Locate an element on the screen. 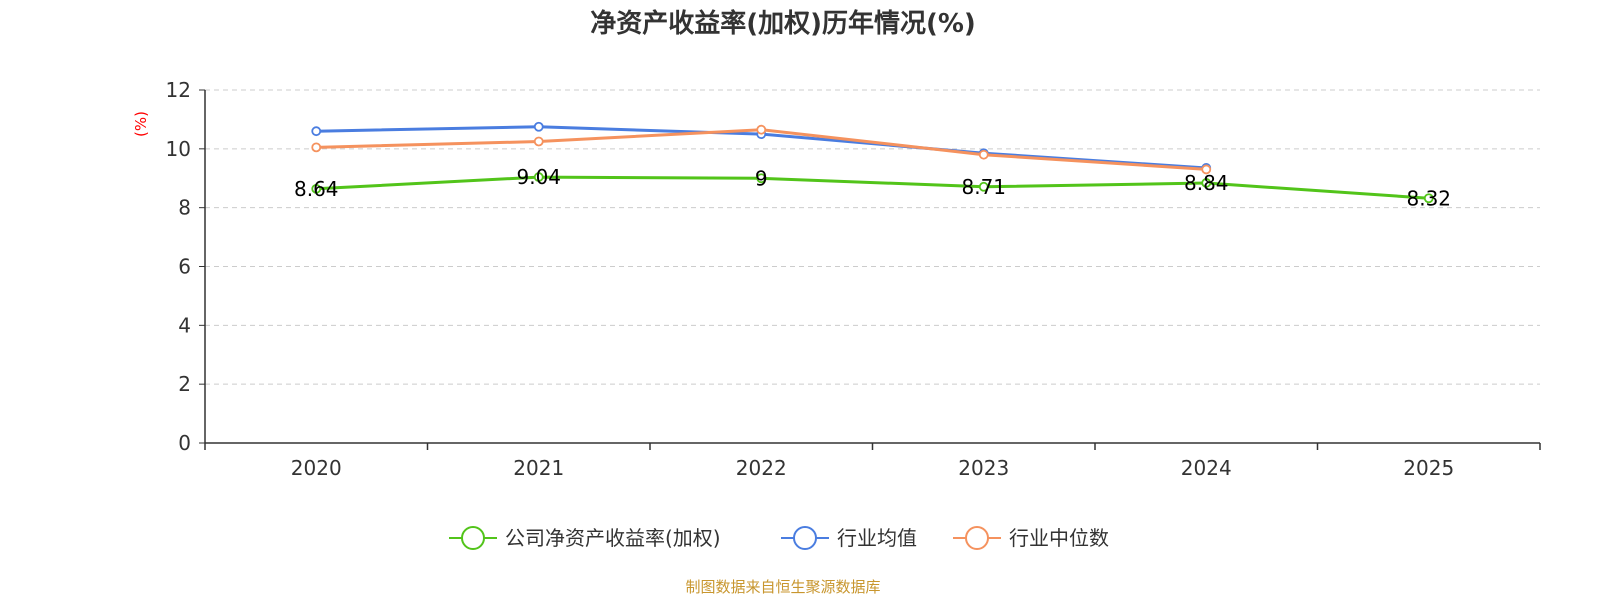  x-tick-label: 2023 is located at coordinates (983, 468).